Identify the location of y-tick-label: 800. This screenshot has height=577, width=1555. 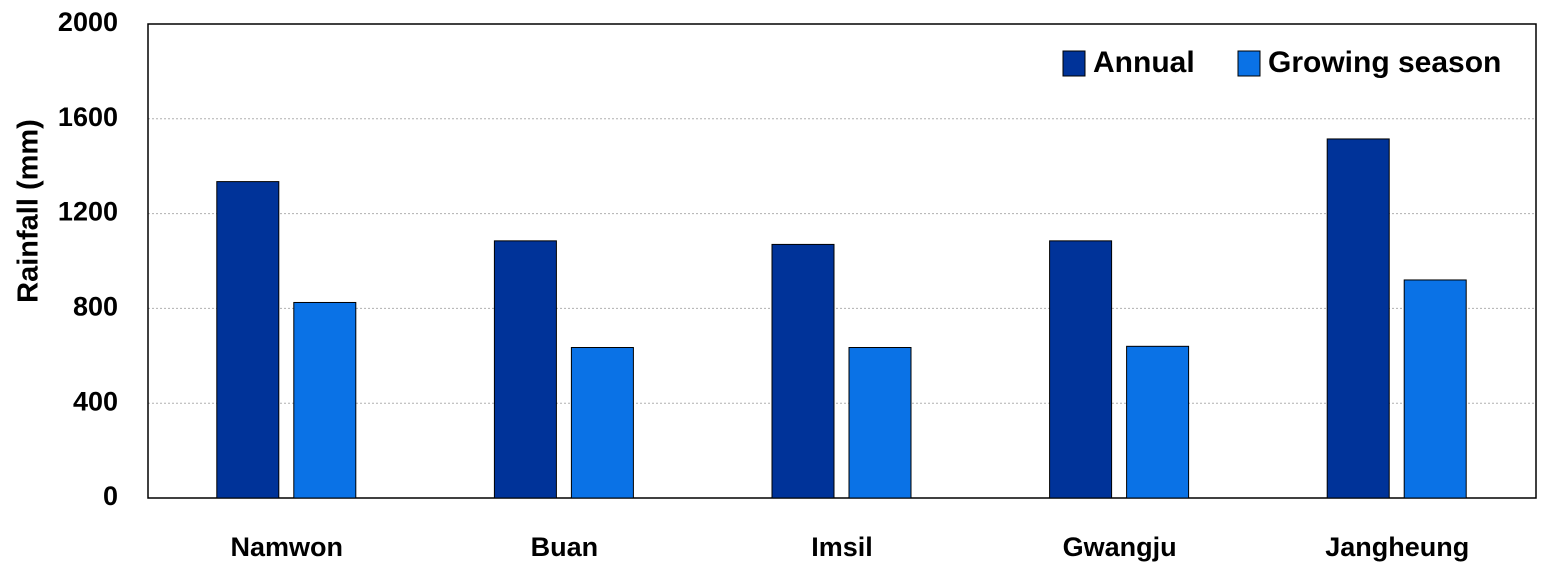
(95, 307).